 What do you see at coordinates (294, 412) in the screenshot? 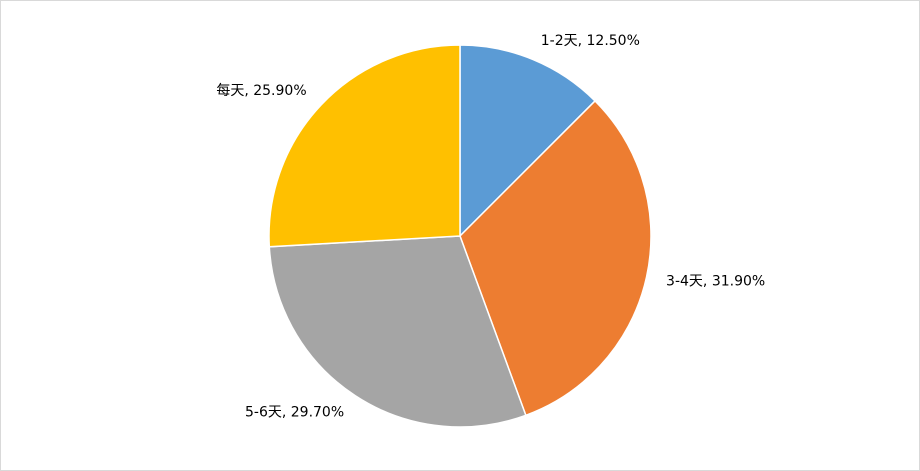
I see `data-label: 5-6天, 29.70%` at bounding box center [294, 412].